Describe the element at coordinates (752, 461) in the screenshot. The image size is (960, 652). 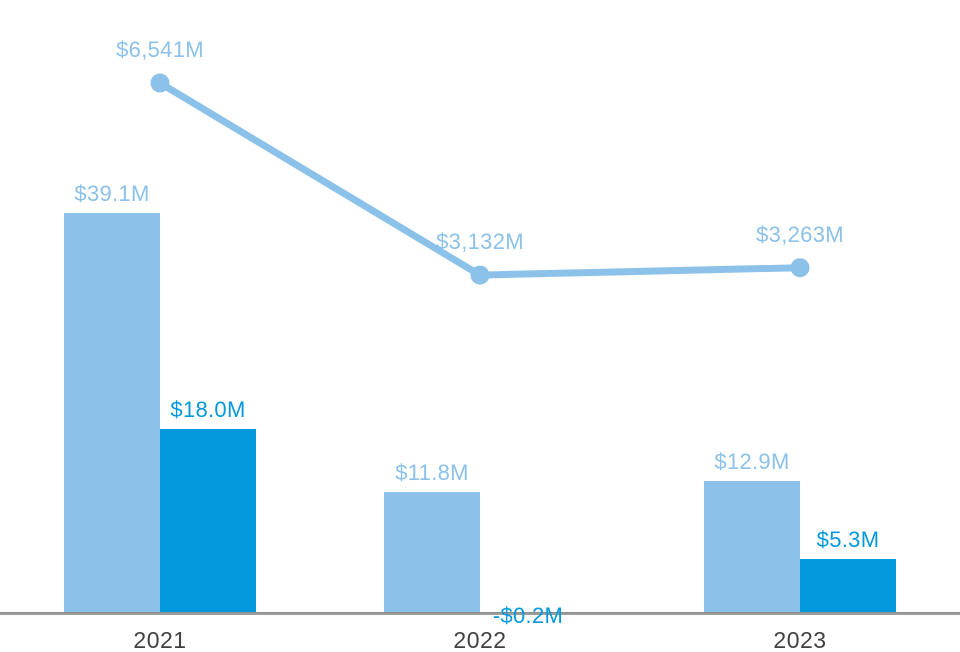
I see `bar-value-label: $12.9M` at that location.